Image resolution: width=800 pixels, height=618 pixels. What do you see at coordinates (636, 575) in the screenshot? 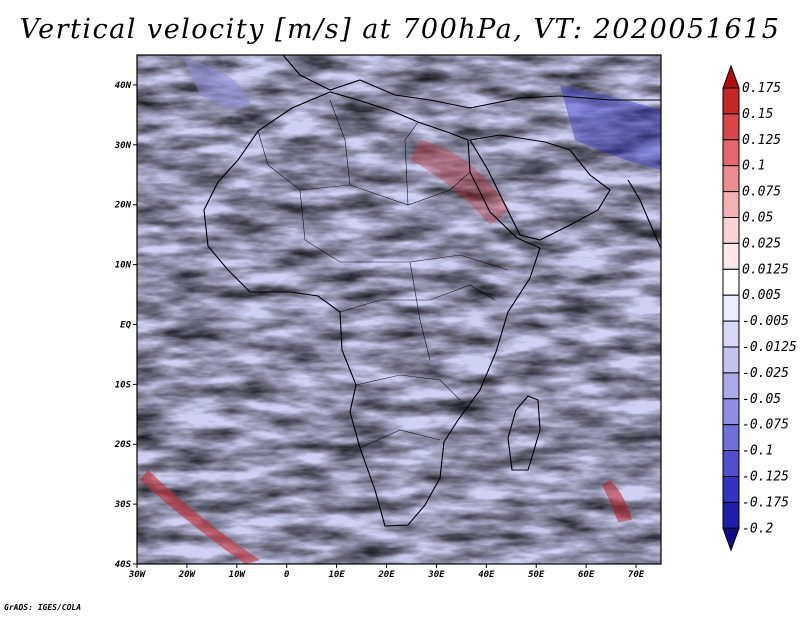
I see `x-tick-label: 70E` at bounding box center [636, 575].